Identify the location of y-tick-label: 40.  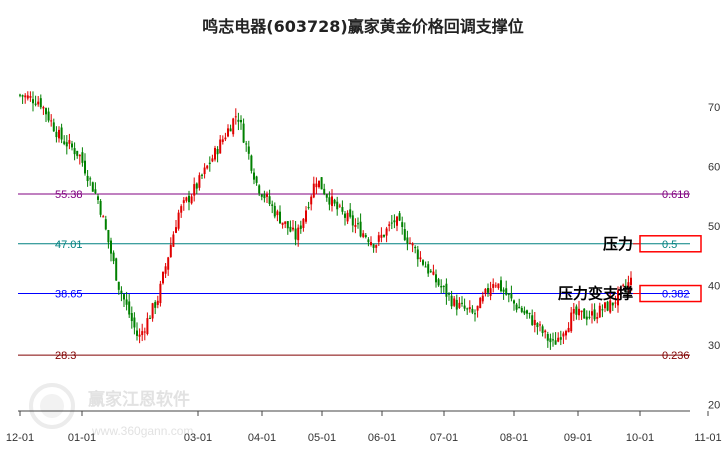
(714, 287).